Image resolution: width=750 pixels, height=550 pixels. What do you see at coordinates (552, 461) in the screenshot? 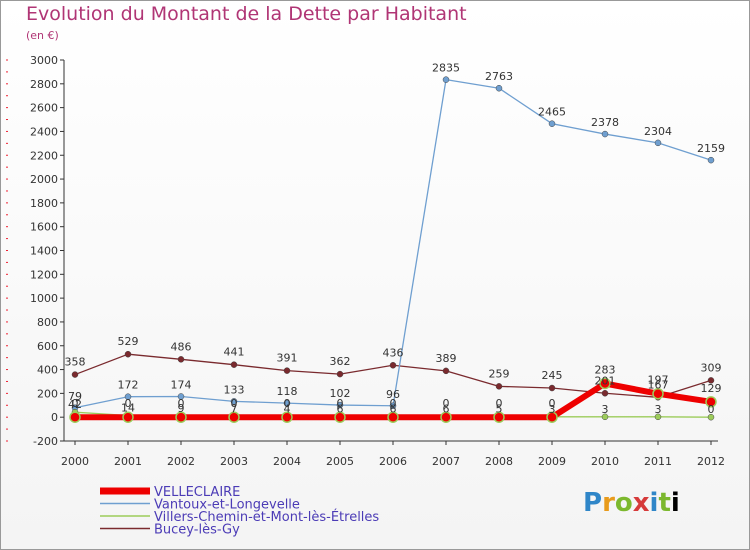
I see `x-tick-label: 2009` at bounding box center [552, 461].